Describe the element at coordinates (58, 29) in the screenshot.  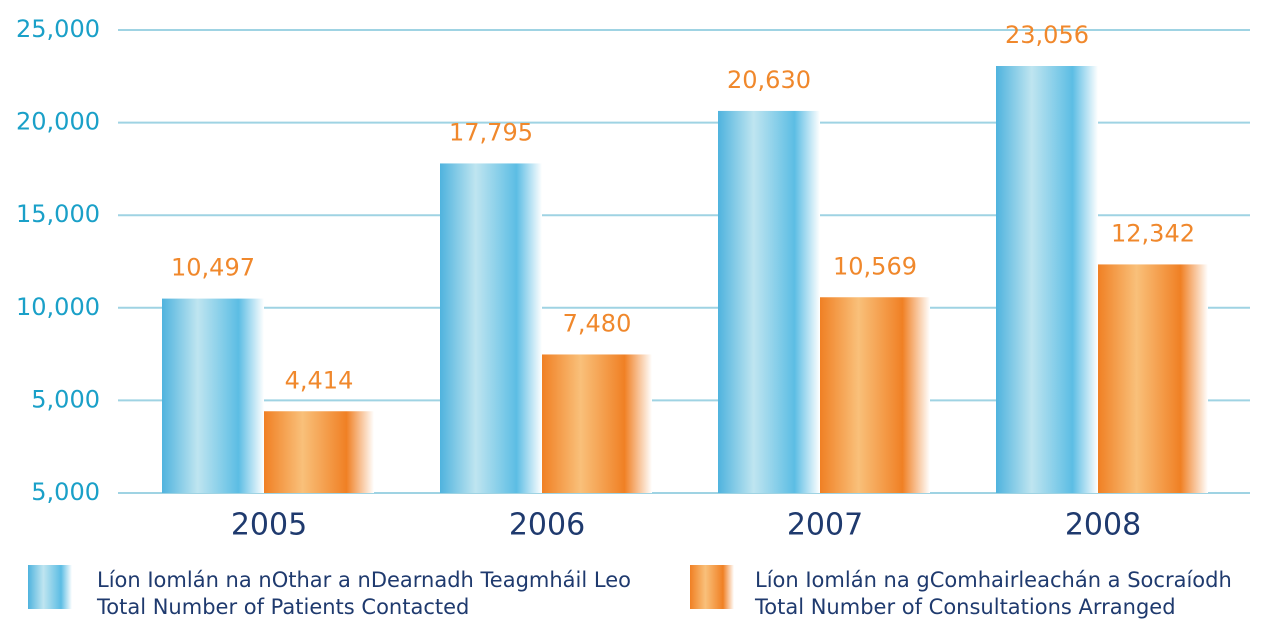
I see `y-tick-label: 25,000` at that location.